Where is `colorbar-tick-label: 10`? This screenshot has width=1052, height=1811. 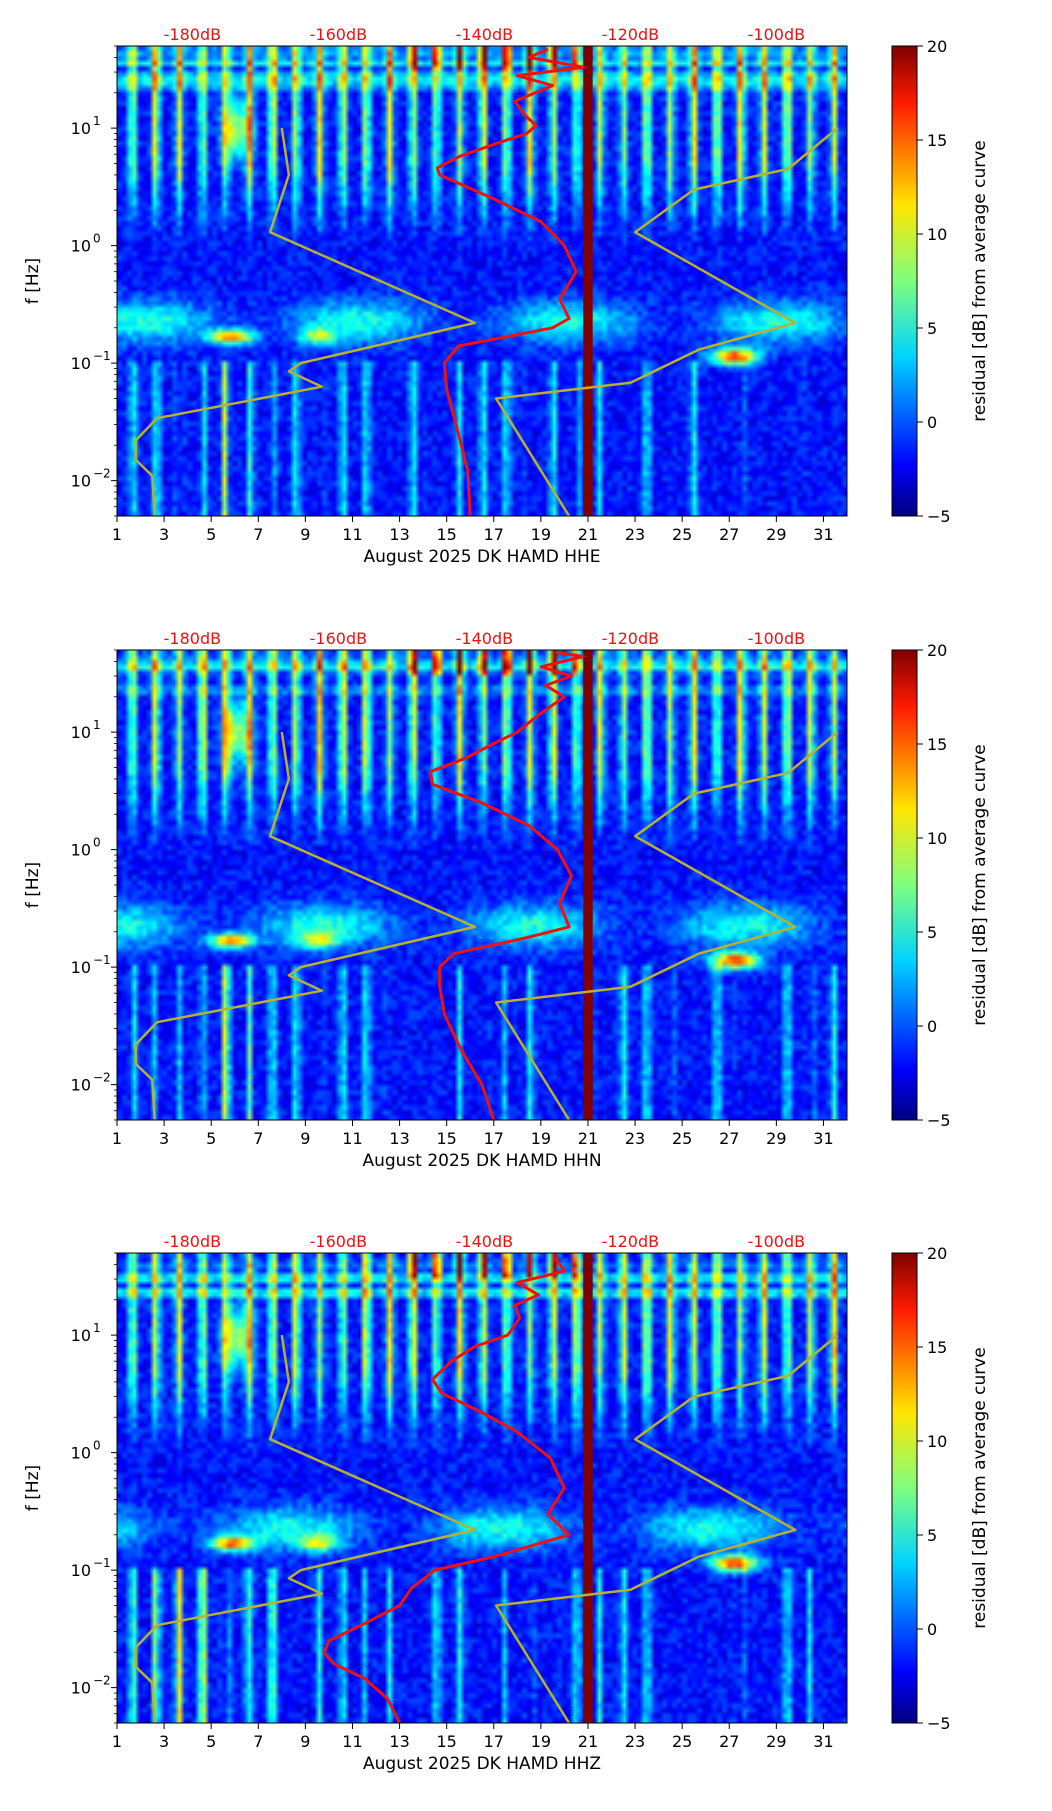
colorbar-tick-label: 10 is located at coordinates (937, 1441).